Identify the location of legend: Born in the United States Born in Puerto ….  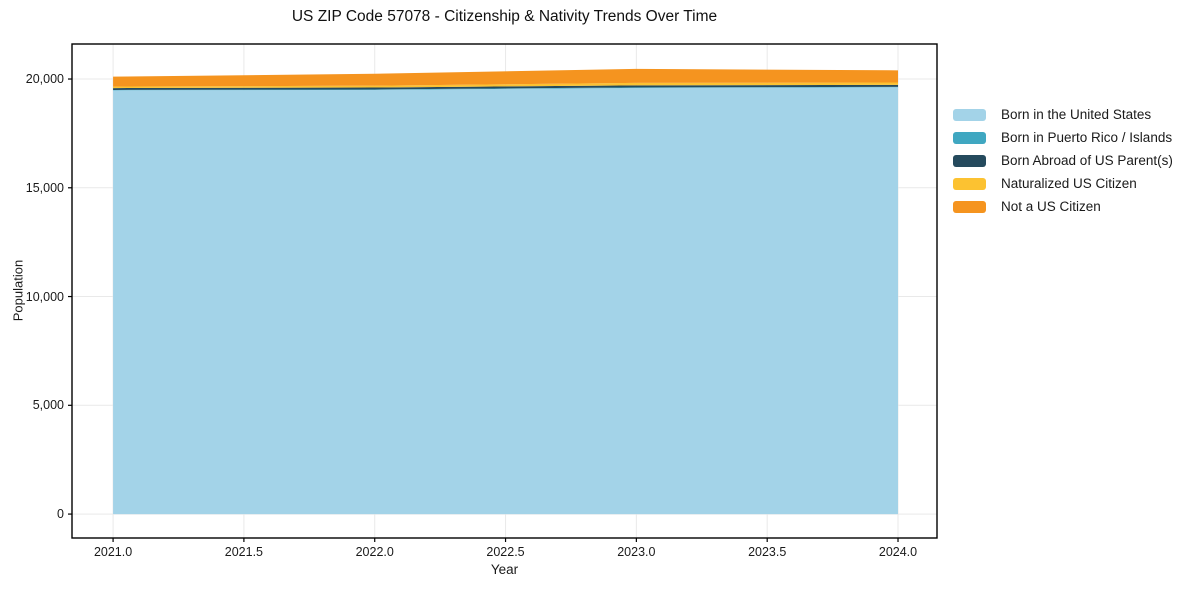
(1063, 160).